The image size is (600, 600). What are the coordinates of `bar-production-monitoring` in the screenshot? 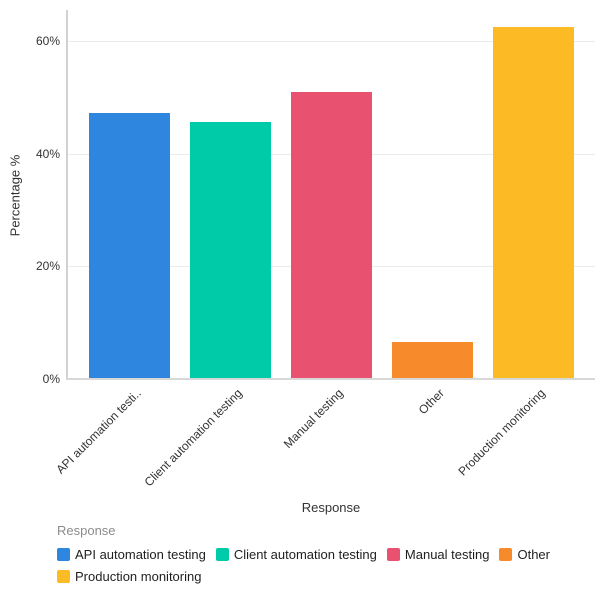 It's located at (533, 203).